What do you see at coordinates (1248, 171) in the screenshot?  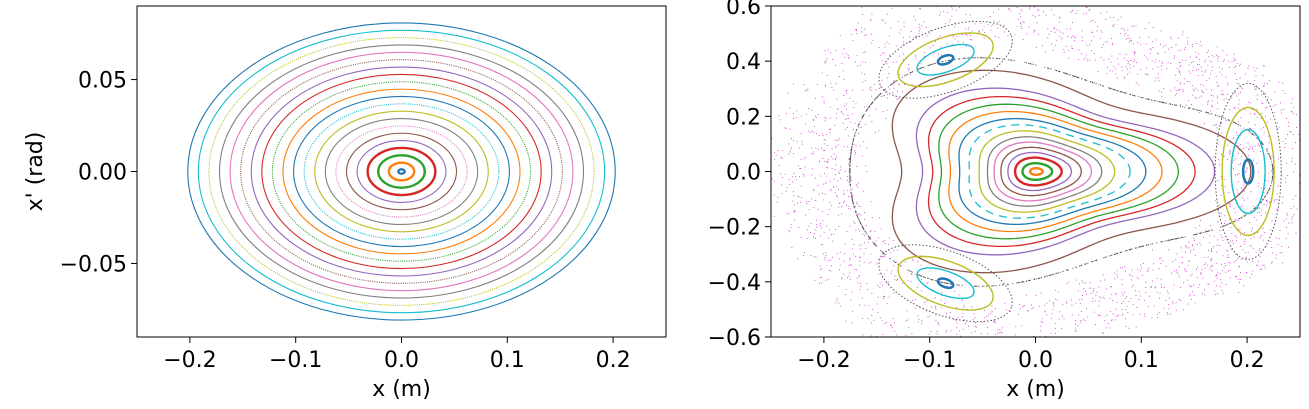 I see `island-orbit` at bounding box center [1248, 171].